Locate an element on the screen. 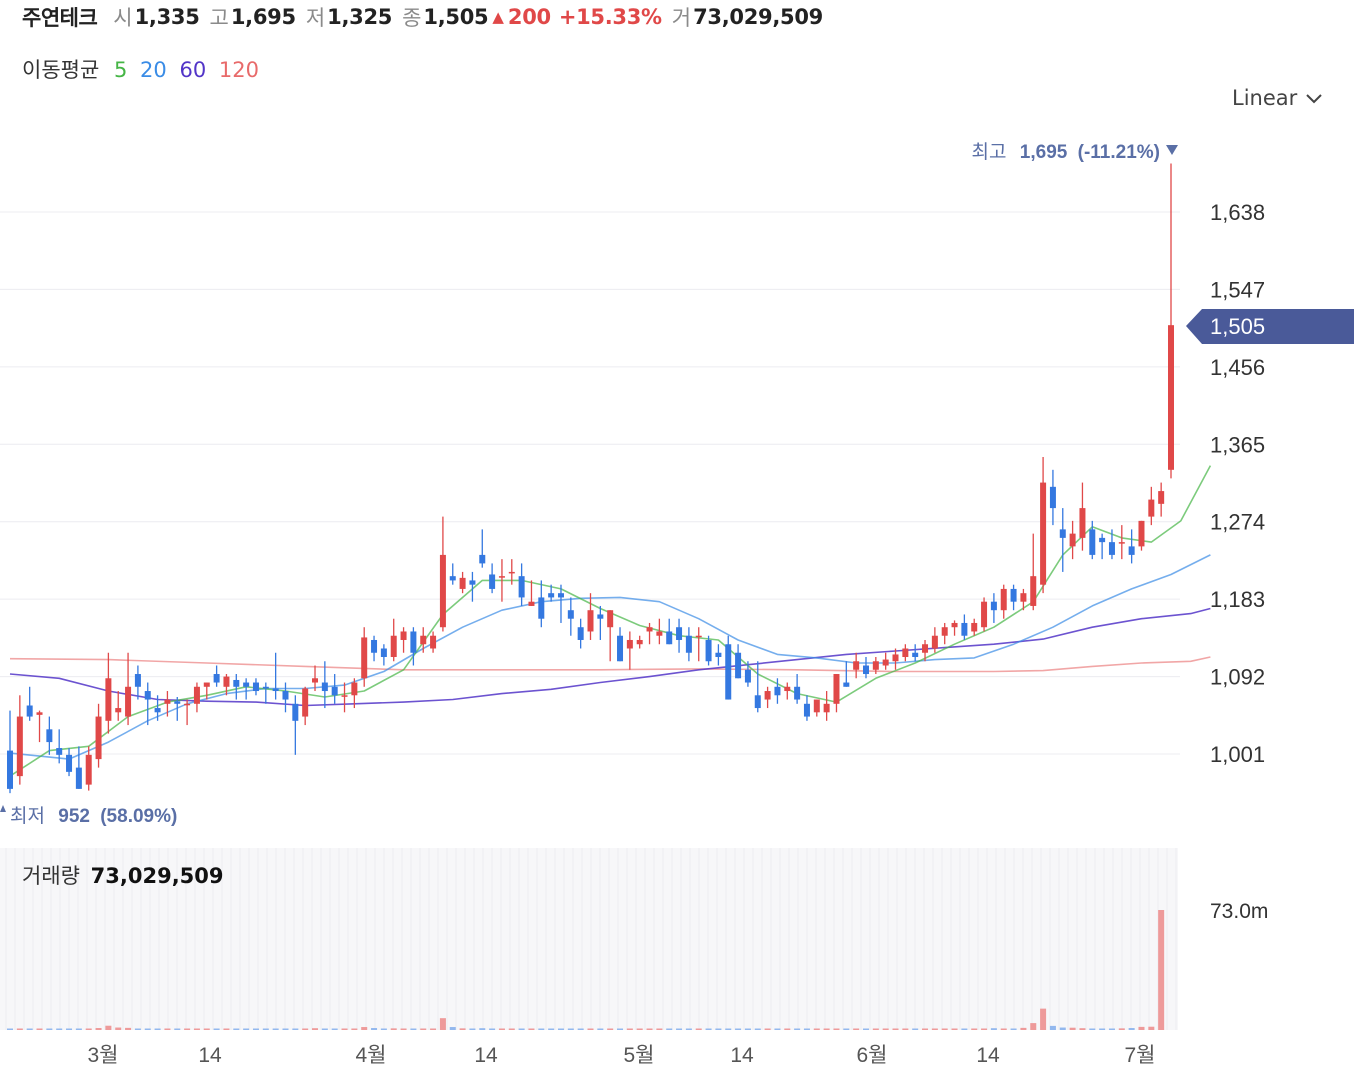 This screenshot has height=1076, width=1364. time-axis: 3월 14 4월 14 5월 14 6월 14 7월 is located at coordinates (622, 1055).